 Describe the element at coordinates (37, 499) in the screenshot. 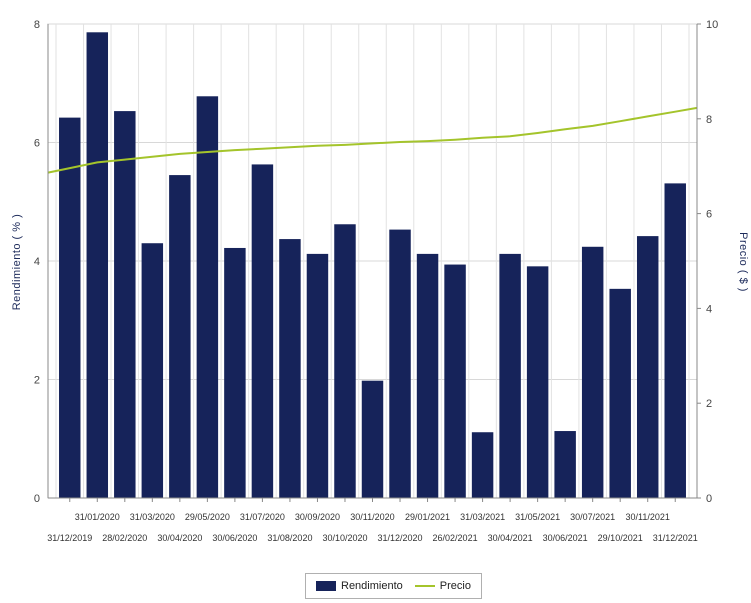

I see `y-left-tick-label: 0` at that location.